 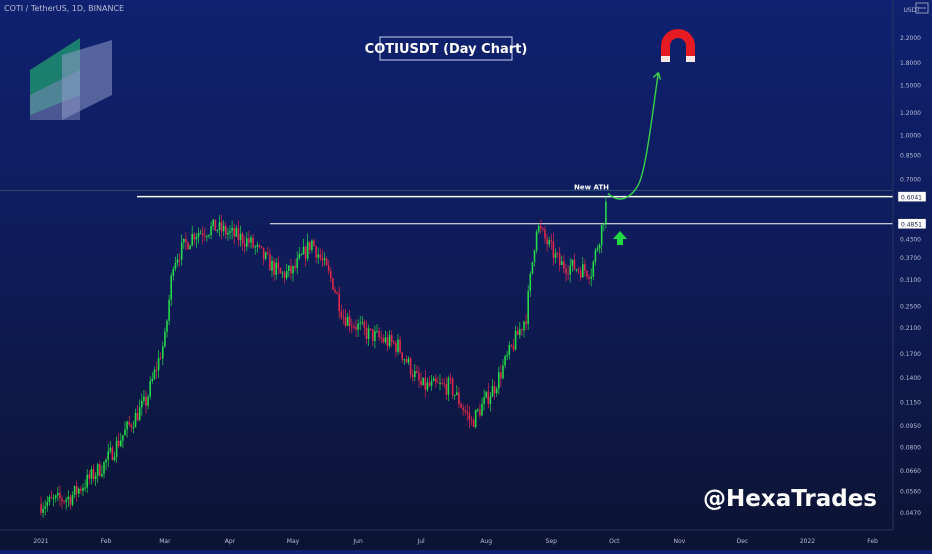 What do you see at coordinates (165, 541) in the screenshot?
I see `x-tick-label: Mar` at bounding box center [165, 541].